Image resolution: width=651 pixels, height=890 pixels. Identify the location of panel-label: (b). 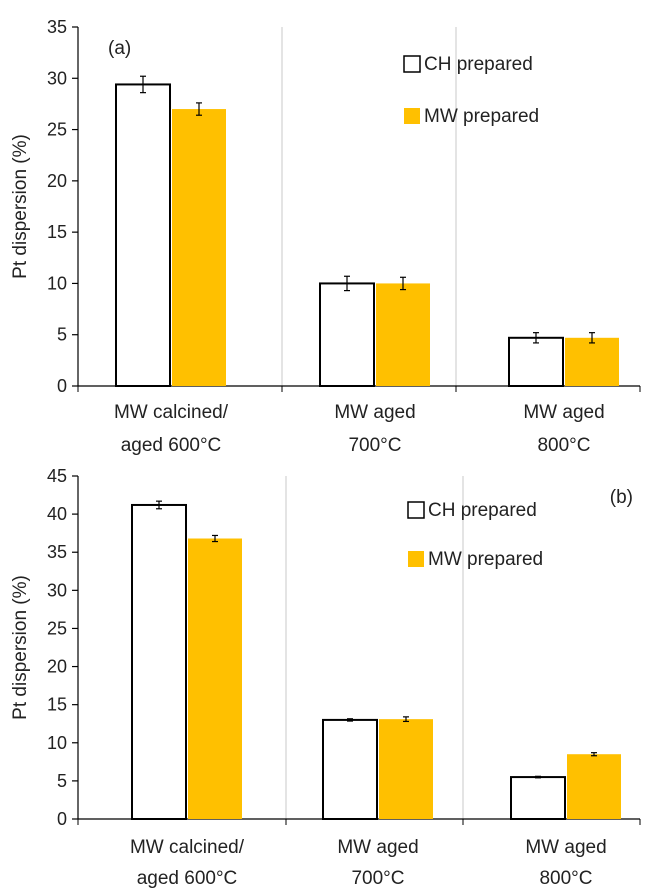
(621, 497).